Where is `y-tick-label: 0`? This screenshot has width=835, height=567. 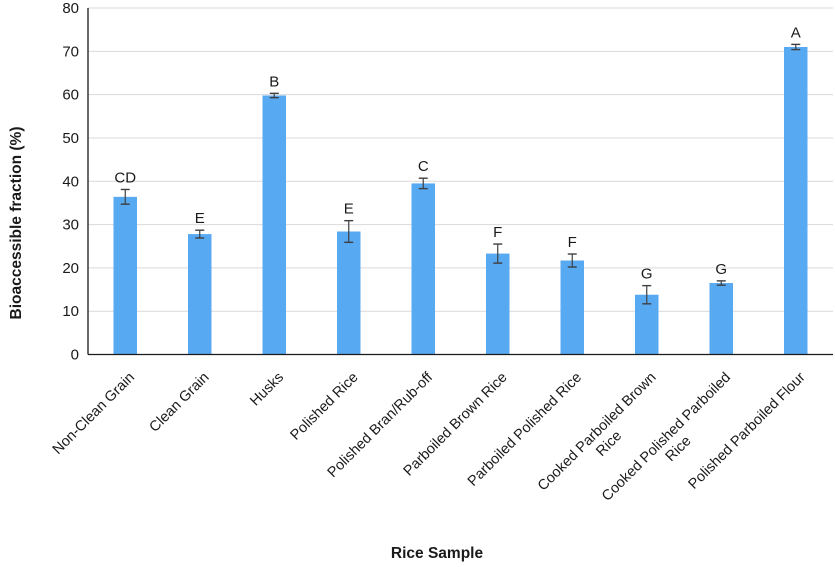 y-tick-label: 0 is located at coordinates (75, 355).